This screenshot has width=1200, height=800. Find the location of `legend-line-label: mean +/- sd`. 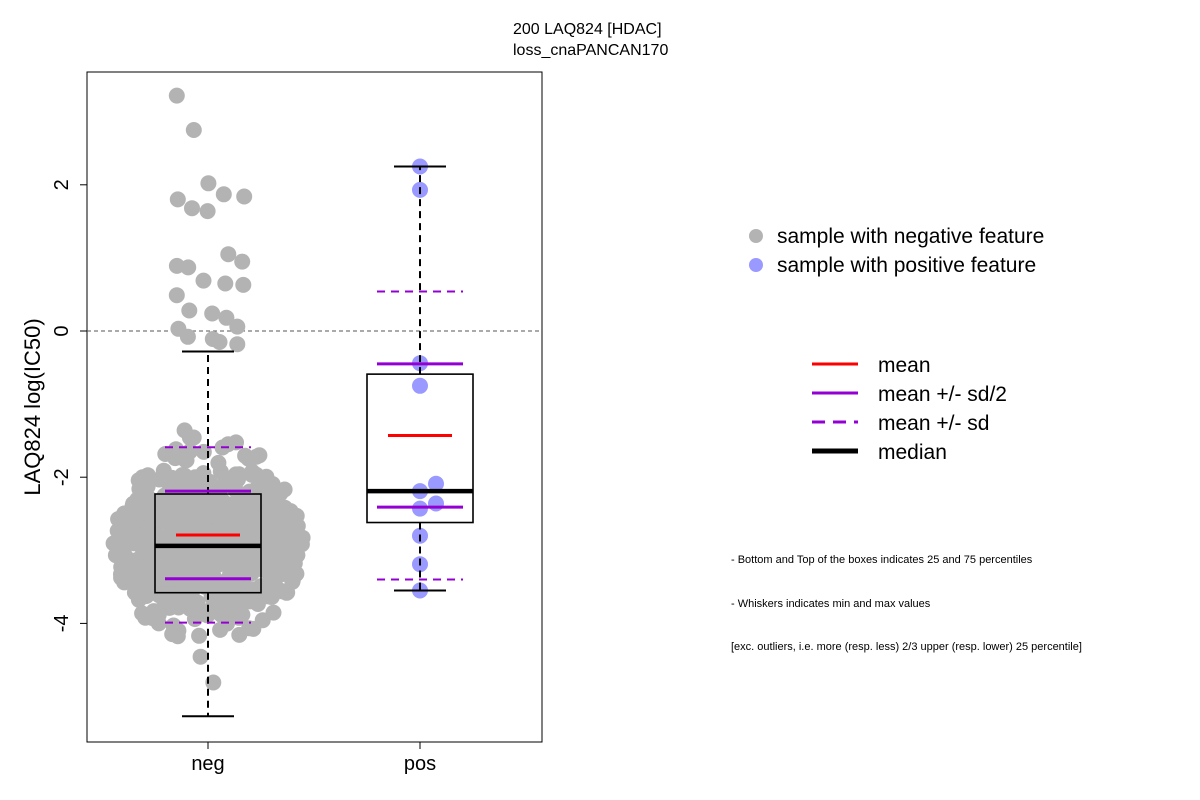

legend-line-label: mean +/- sd is located at coordinates (933, 423).